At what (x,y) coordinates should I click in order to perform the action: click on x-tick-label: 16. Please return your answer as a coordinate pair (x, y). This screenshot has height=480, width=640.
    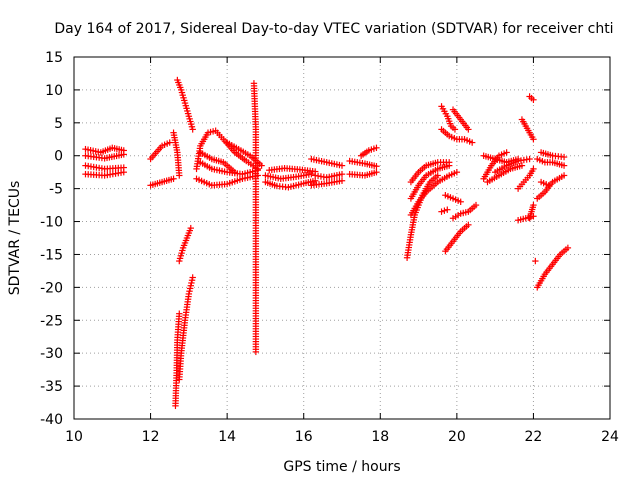
    Looking at the image, I should click on (304, 437).